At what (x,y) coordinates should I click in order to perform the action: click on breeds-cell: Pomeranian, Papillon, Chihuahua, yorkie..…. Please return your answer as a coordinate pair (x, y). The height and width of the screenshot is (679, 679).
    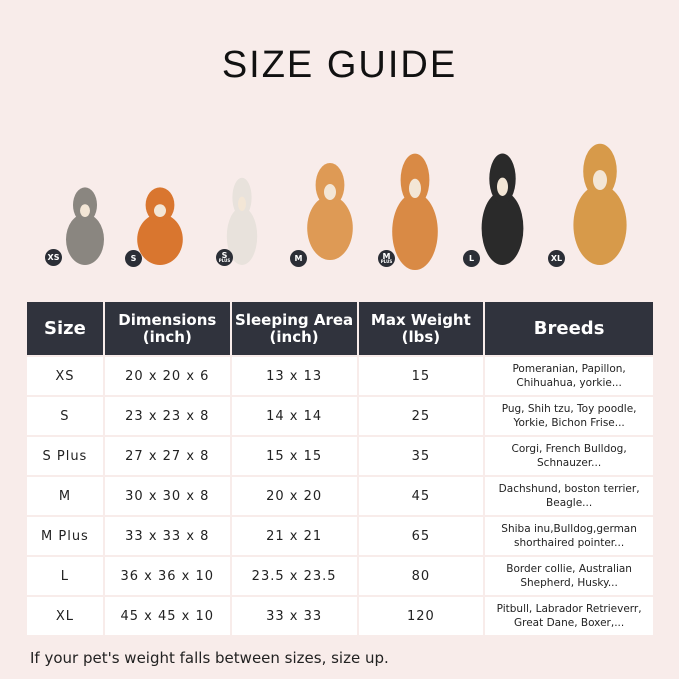
    Looking at the image, I should click on (569, 376).